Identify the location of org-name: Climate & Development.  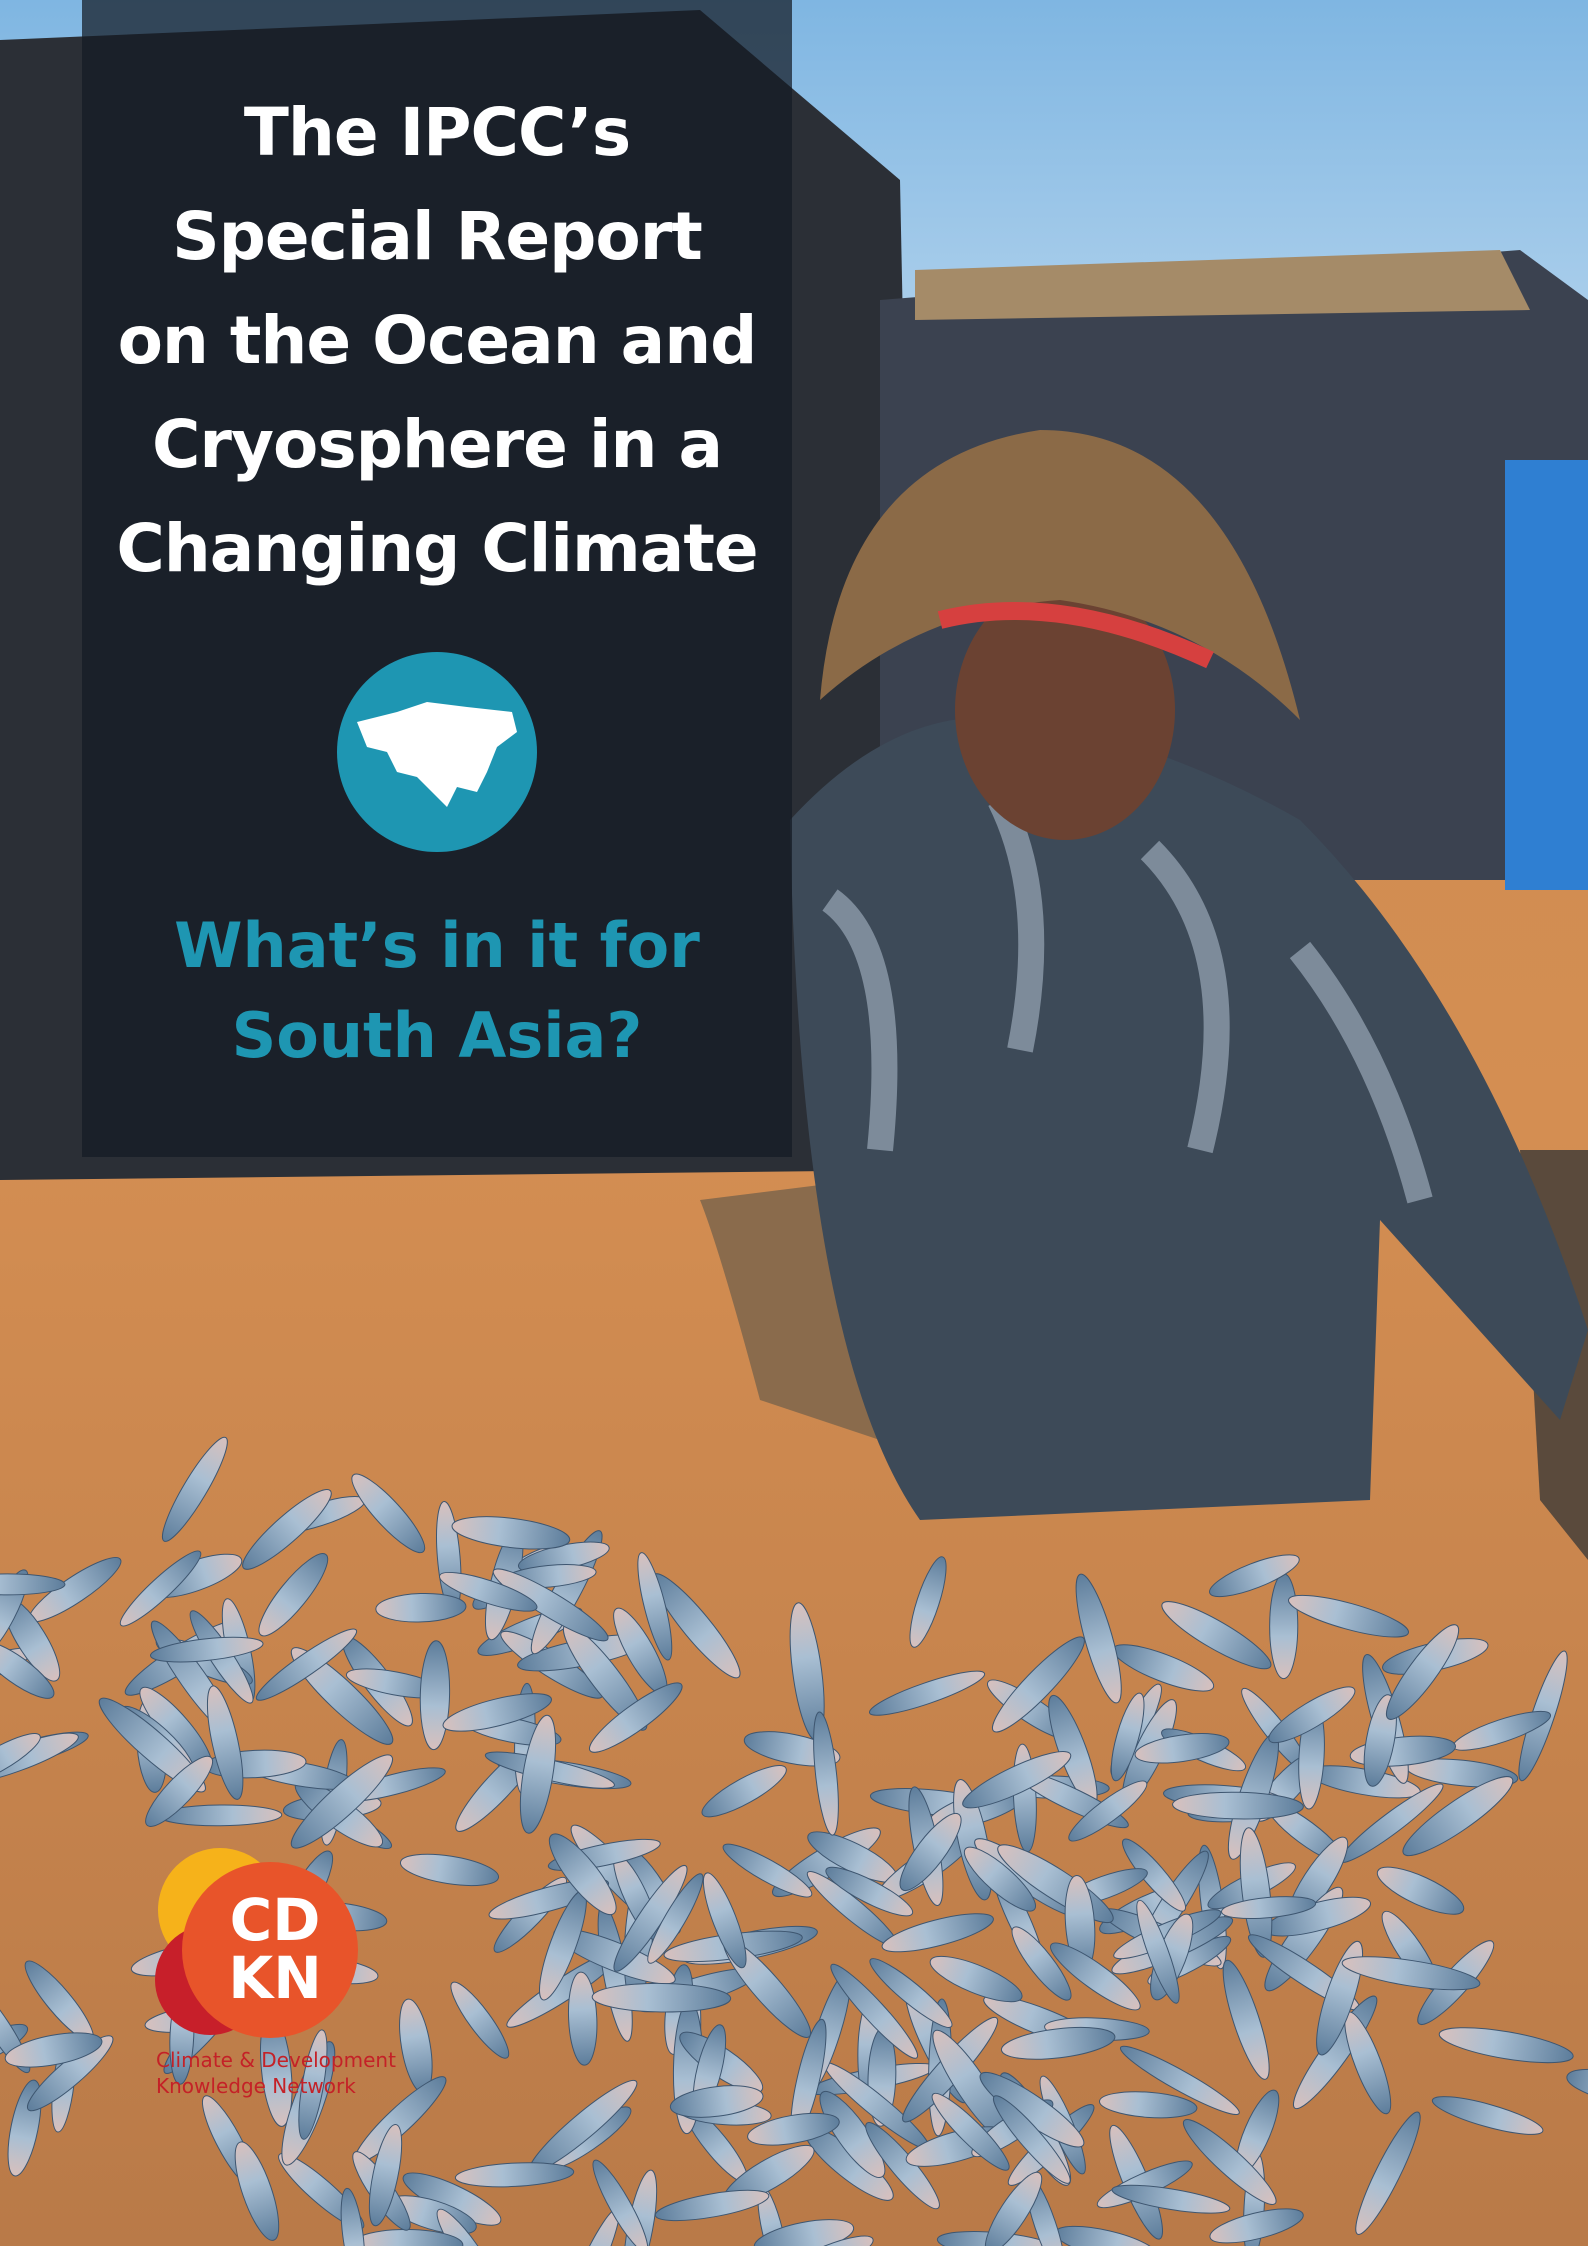
(276, 2060).